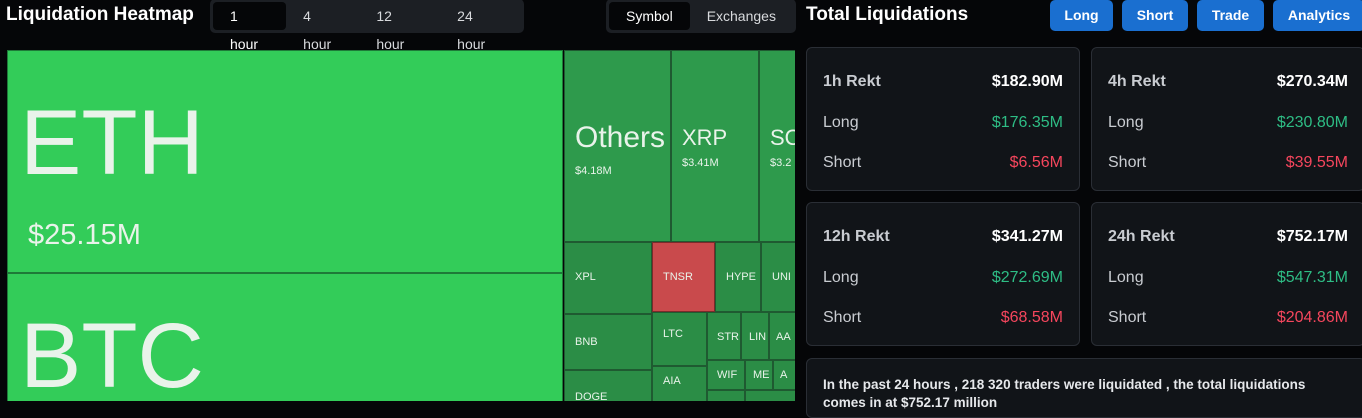 This screenshot has height=418, width=1362. What do you see at coordinates (591, 396) in the screenshot?
I see `tile-symbol: DOGE` at bounding box center [591, 396].